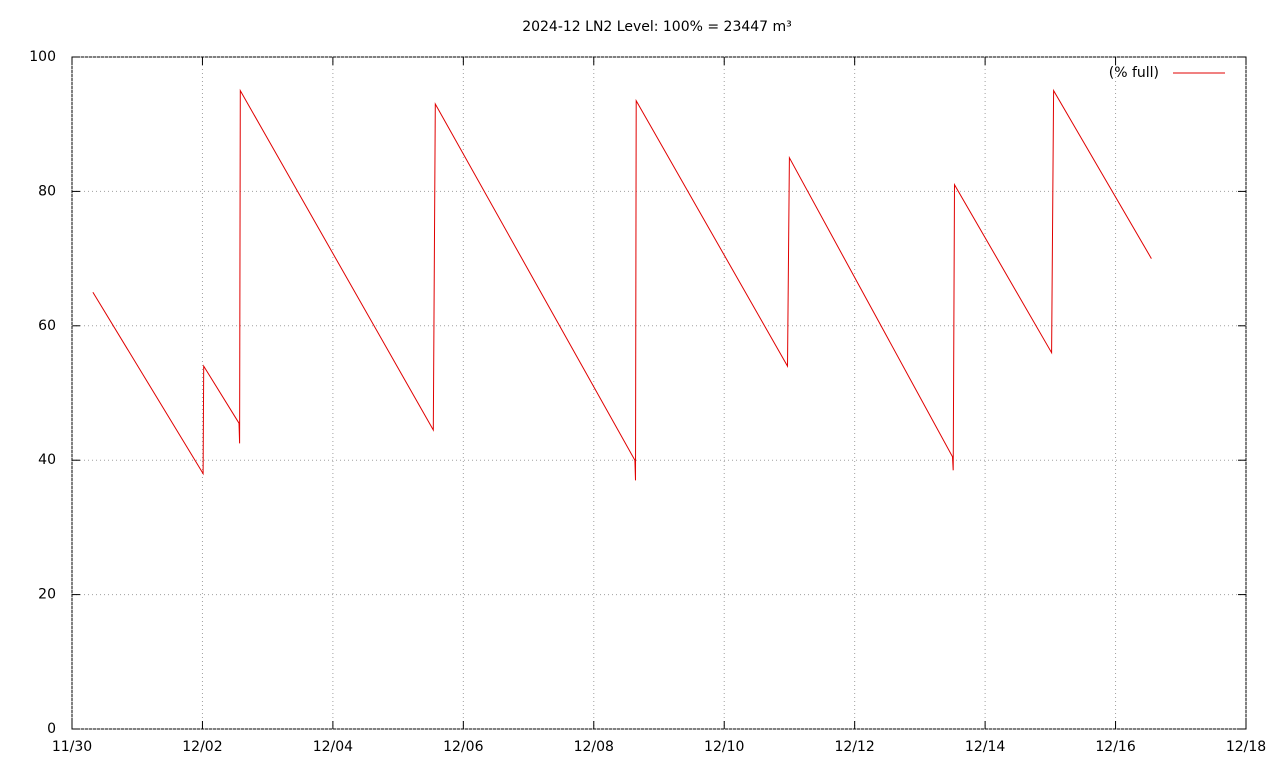  I want to click on y-tick-label: 0, so click(51, 729).